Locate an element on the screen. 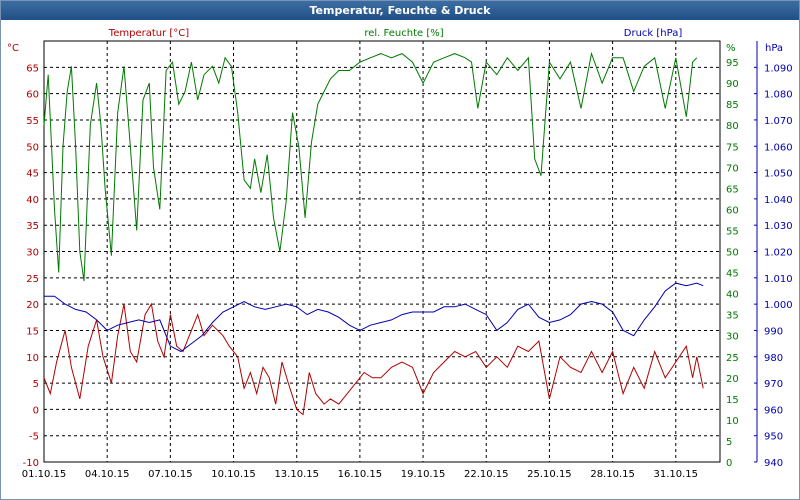 The width and height of the screenshot is (800, 500). temperature-tick-label: 55 is located at coordinates (32, 121).